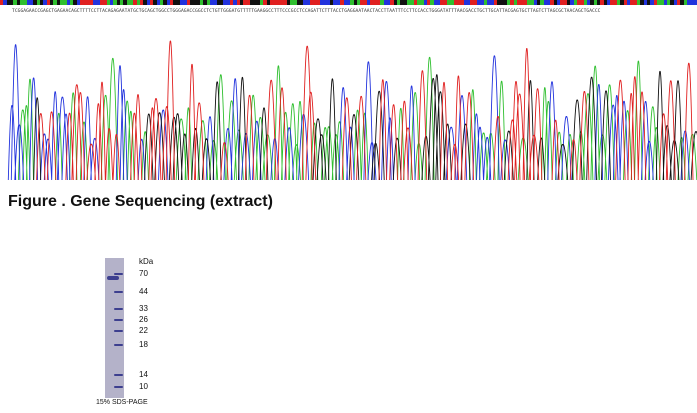 Image resolution: width=697 pixels, height=413 pixels. What do you see at coordinates (143, 386) in the screenshot?
I see `marker-label-10: 10` at bounding box center [143, 386].